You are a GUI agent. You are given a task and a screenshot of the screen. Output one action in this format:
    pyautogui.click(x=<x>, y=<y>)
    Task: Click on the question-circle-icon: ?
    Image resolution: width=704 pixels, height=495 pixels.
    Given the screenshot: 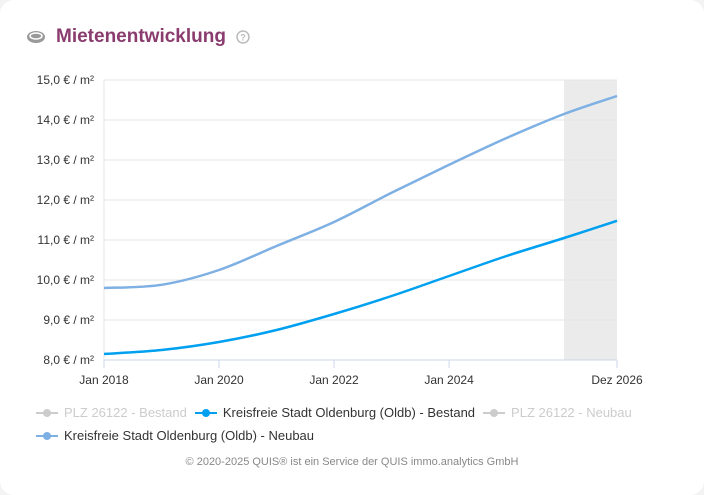 What is the action you would take?
    pyautogui.click(x=243, y=37)
    